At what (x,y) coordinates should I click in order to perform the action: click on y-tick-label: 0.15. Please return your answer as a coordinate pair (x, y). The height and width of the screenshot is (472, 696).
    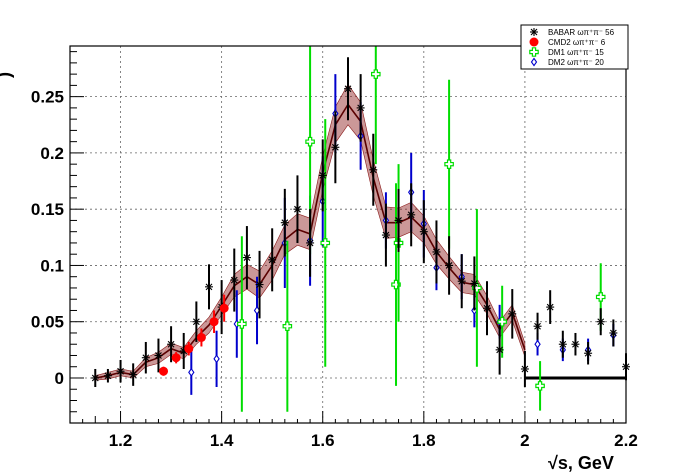
    Looking at the image, I should click on (47, 209).